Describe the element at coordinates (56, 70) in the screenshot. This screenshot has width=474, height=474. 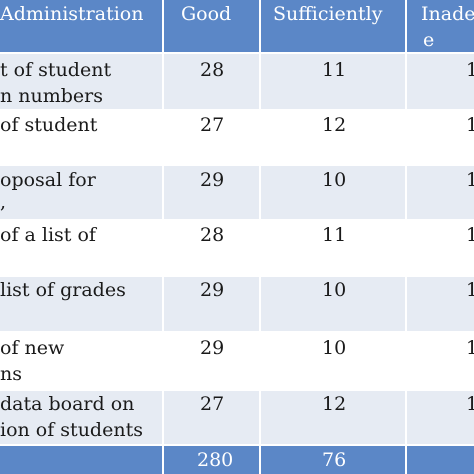
I see `row-label-line1: t of student` at that location.